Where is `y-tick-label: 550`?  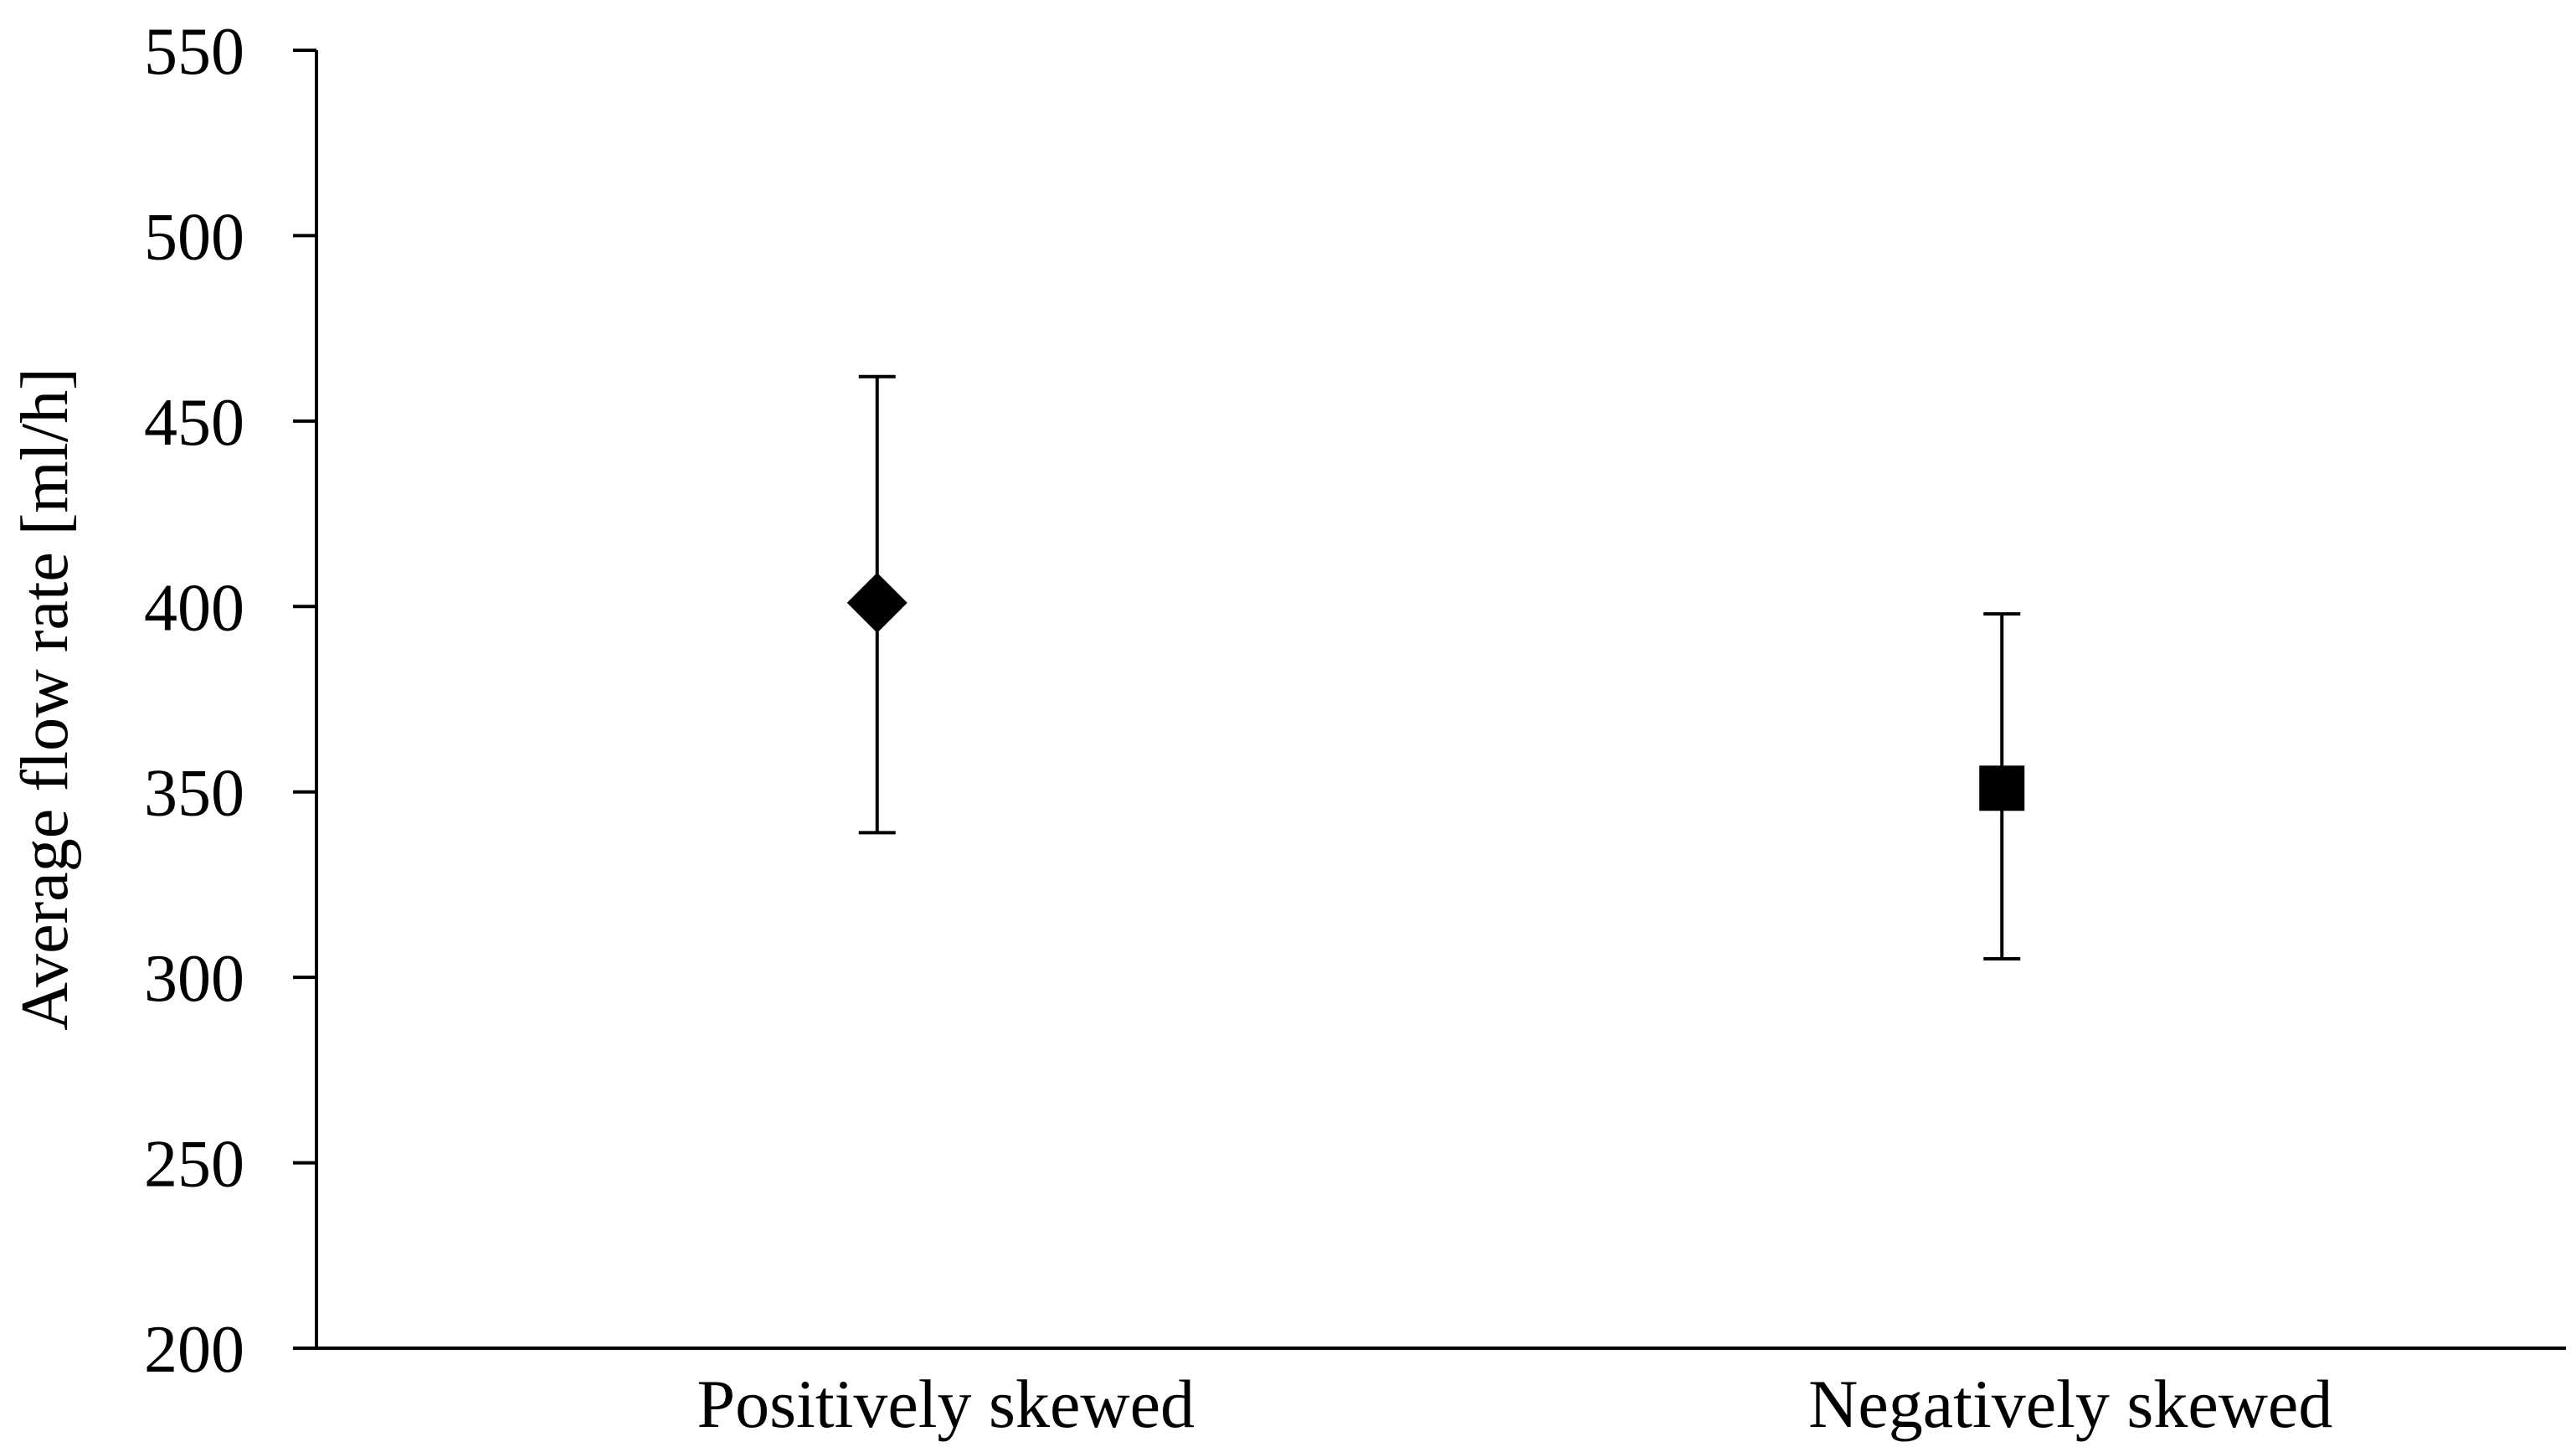 y-tick-label: 550 is located at coordinates (194, 52).